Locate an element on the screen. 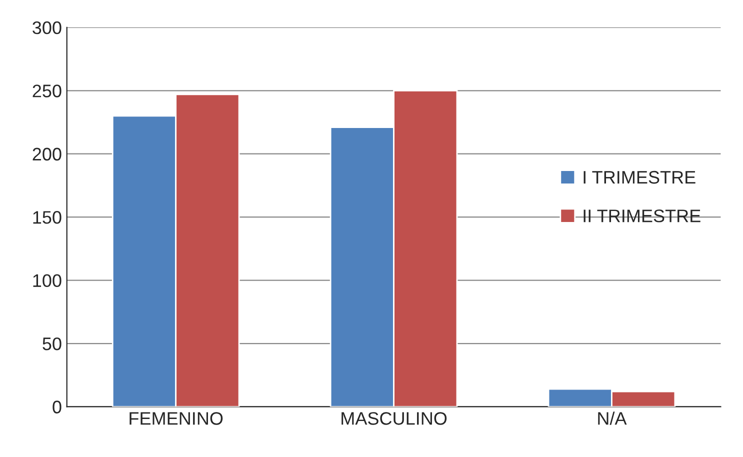 Image resolution: width=743 pixels, height=457 pixels. y-tick-label: 0 is located at coordinates (57, 407).